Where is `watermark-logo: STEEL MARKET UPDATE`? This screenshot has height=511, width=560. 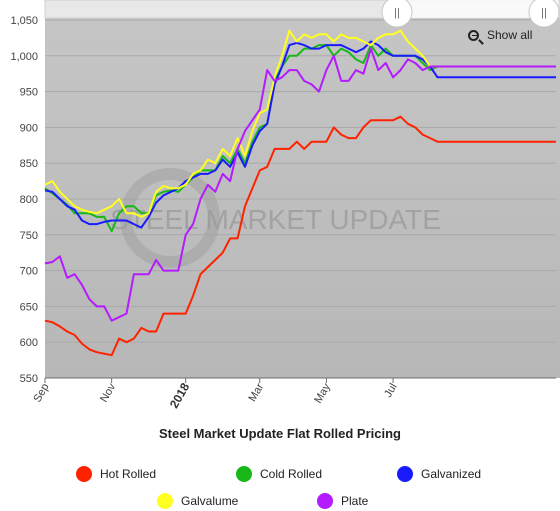 watermark-logo: STEEL MARKET UPDATE is located at coordinates (275, 218).